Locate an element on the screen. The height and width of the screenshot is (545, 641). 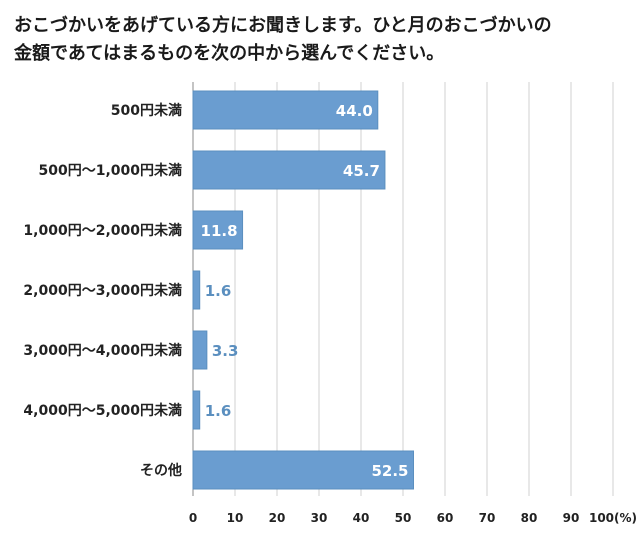
x-axis-ticks: 0 10 20 30 40 50 60 70 80 90 100(%) is located at coordinates (413, 518).